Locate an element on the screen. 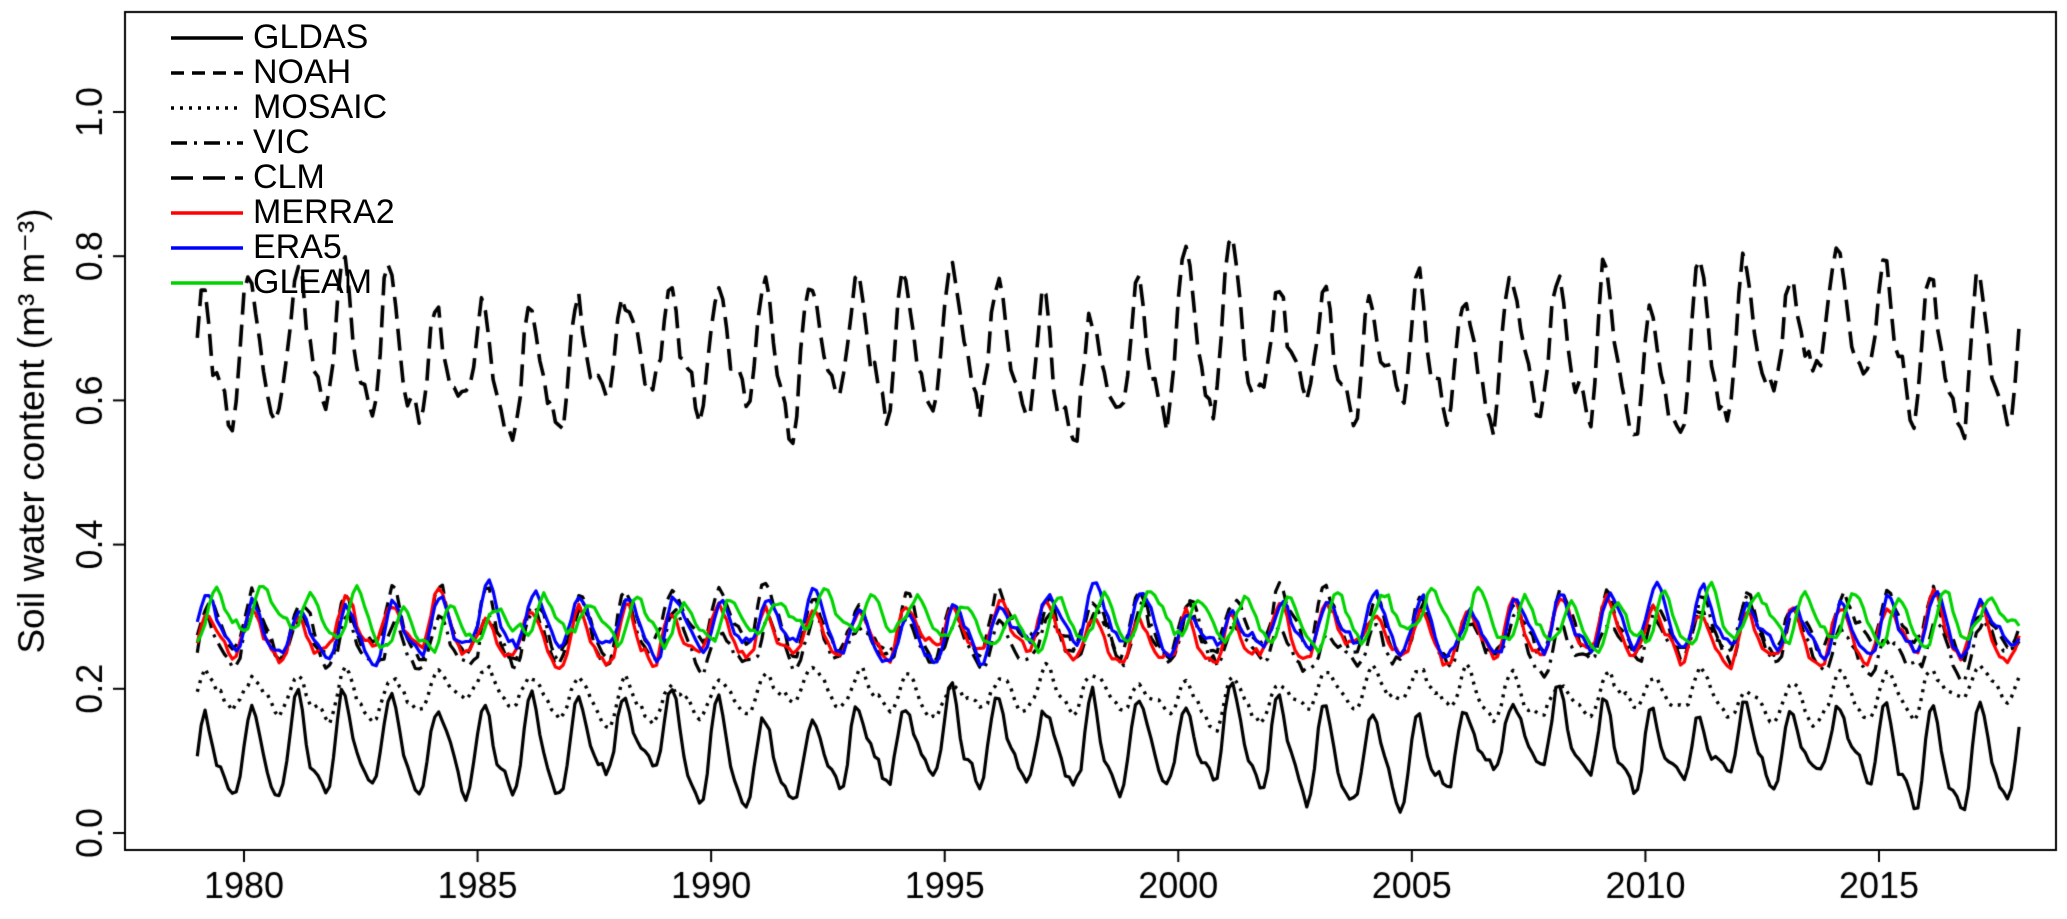  legend-item-vic: VIC is located at coordinates (283, 142).